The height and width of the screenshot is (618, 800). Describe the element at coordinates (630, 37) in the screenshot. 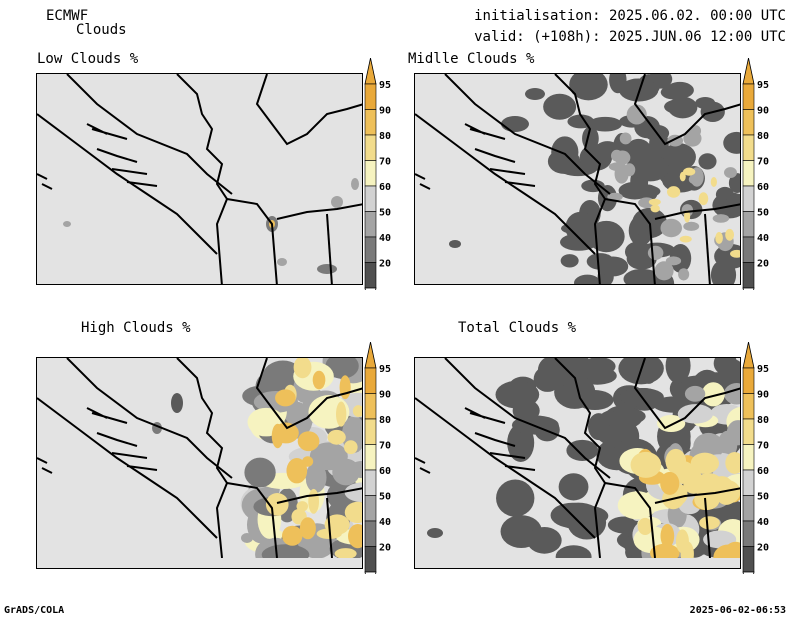

I see `valid-time: valid: (+108h): 2025.JUN.06 12:00 UTC` at that location.